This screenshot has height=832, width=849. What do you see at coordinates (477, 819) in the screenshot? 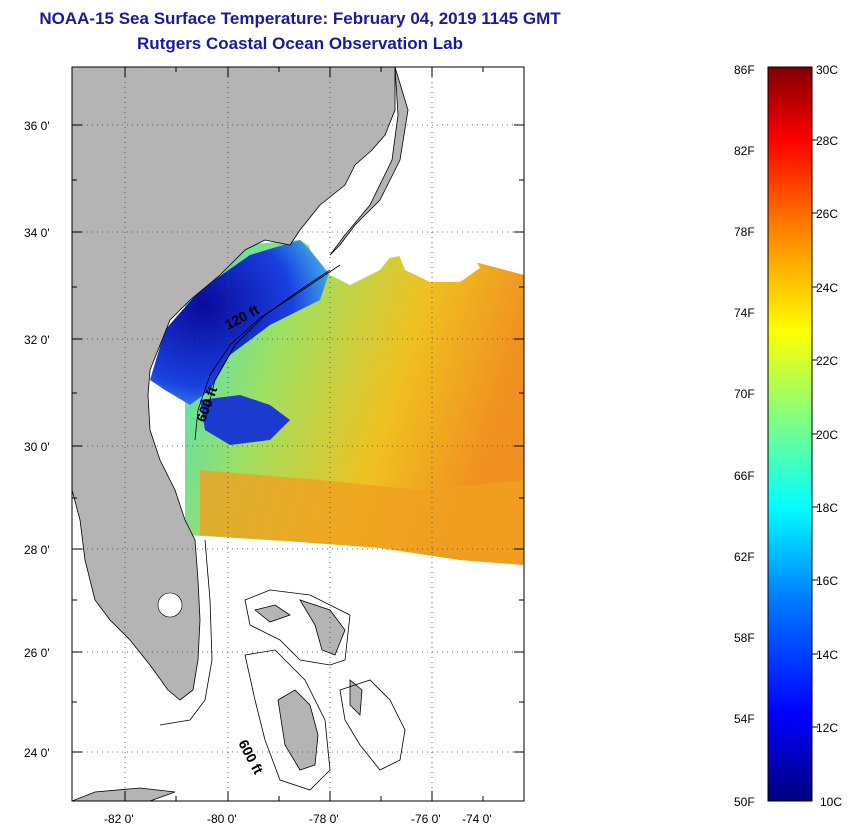
I see `lon-tick-label: -74 0'` at bounding box center [477, 819].